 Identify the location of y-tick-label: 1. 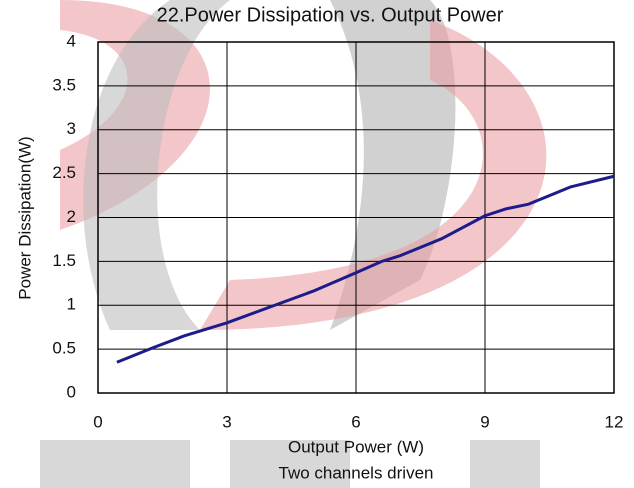
(71, 304).